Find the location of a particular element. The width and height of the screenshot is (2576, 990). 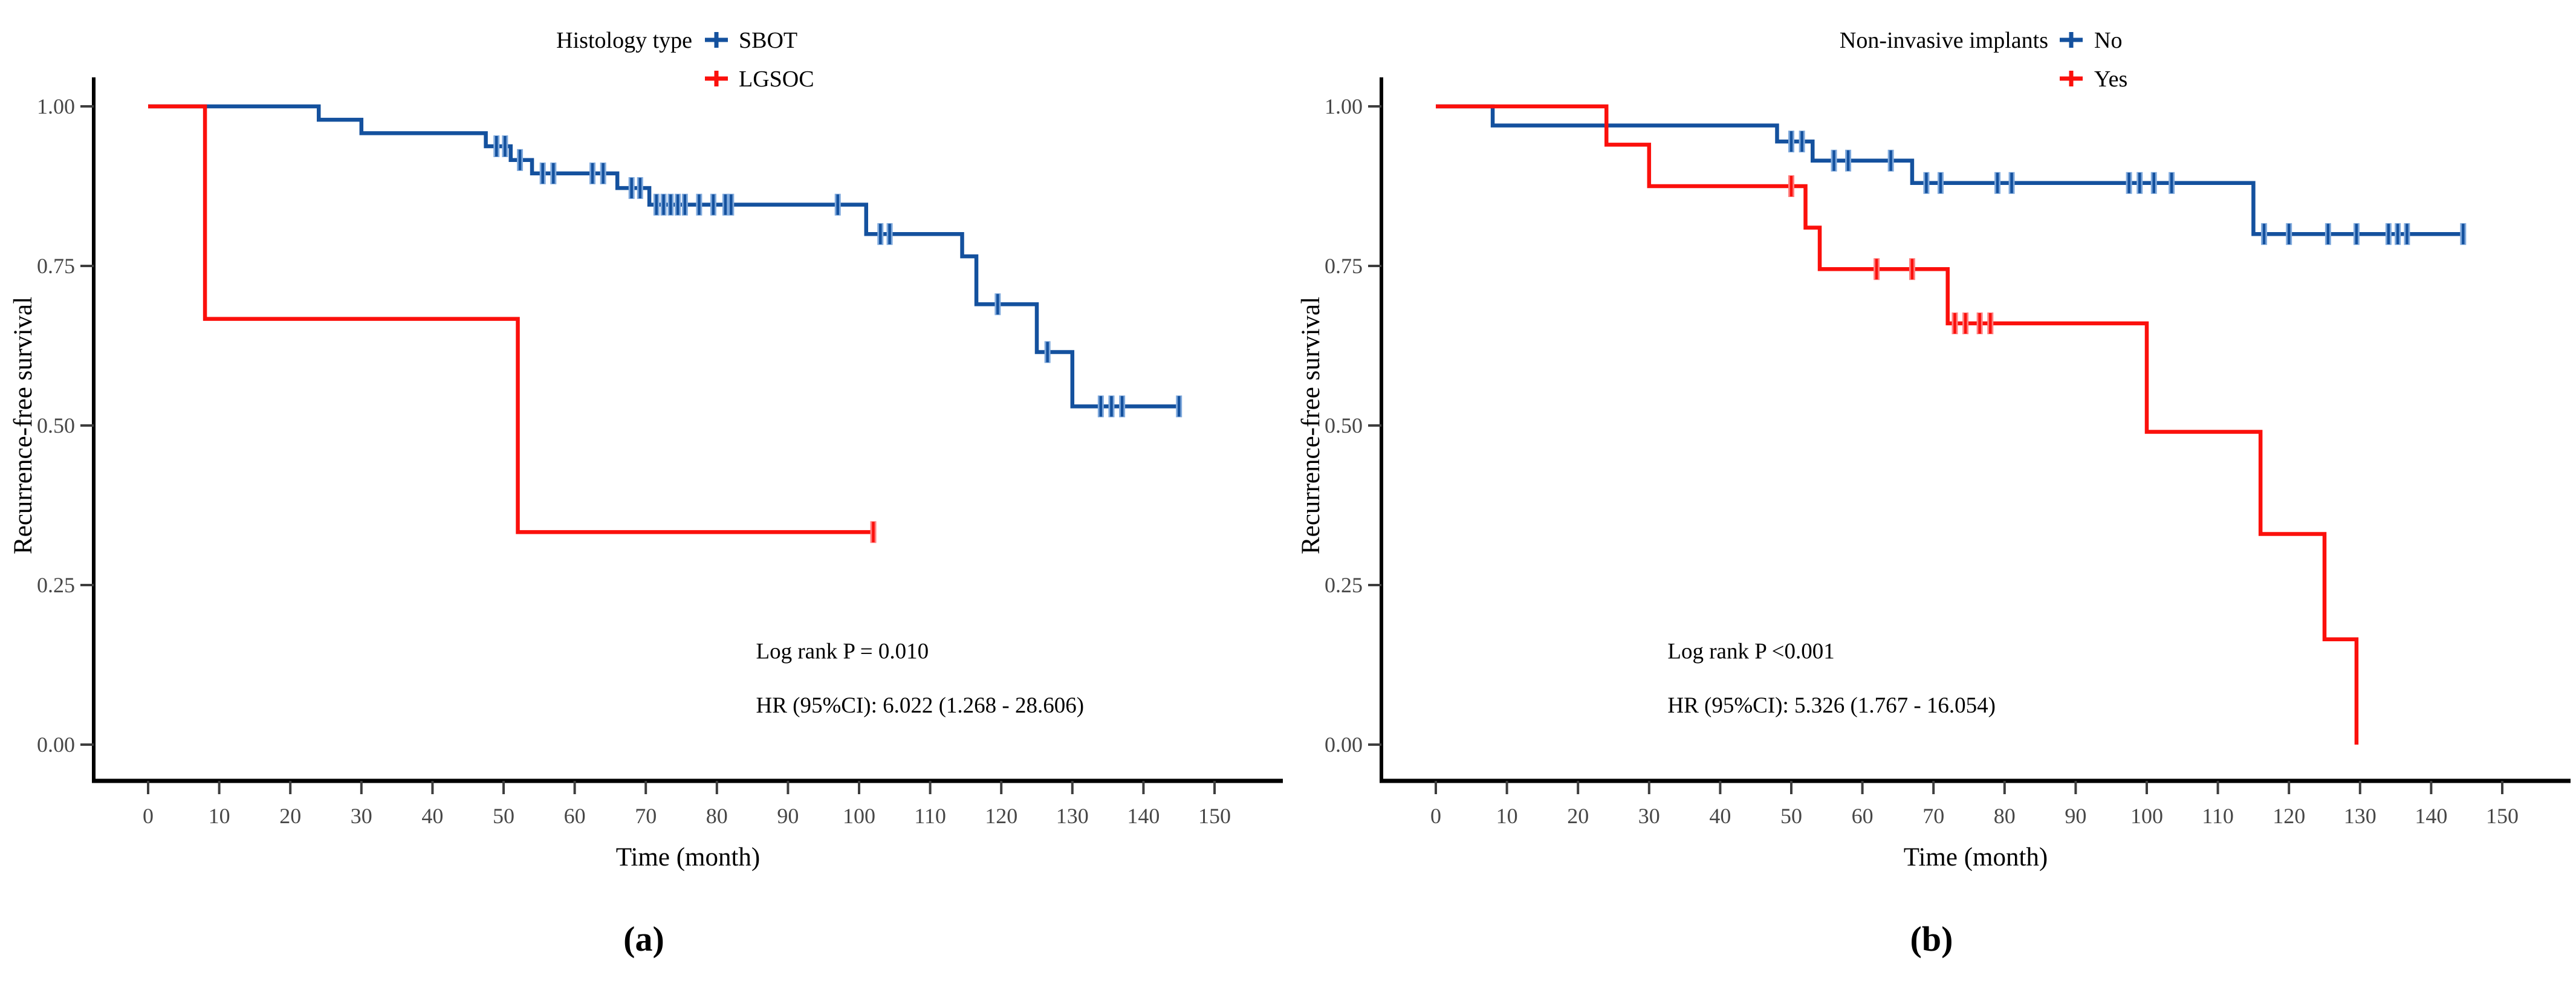

panel-a-label: (a) is located at coordinates (644, 939).